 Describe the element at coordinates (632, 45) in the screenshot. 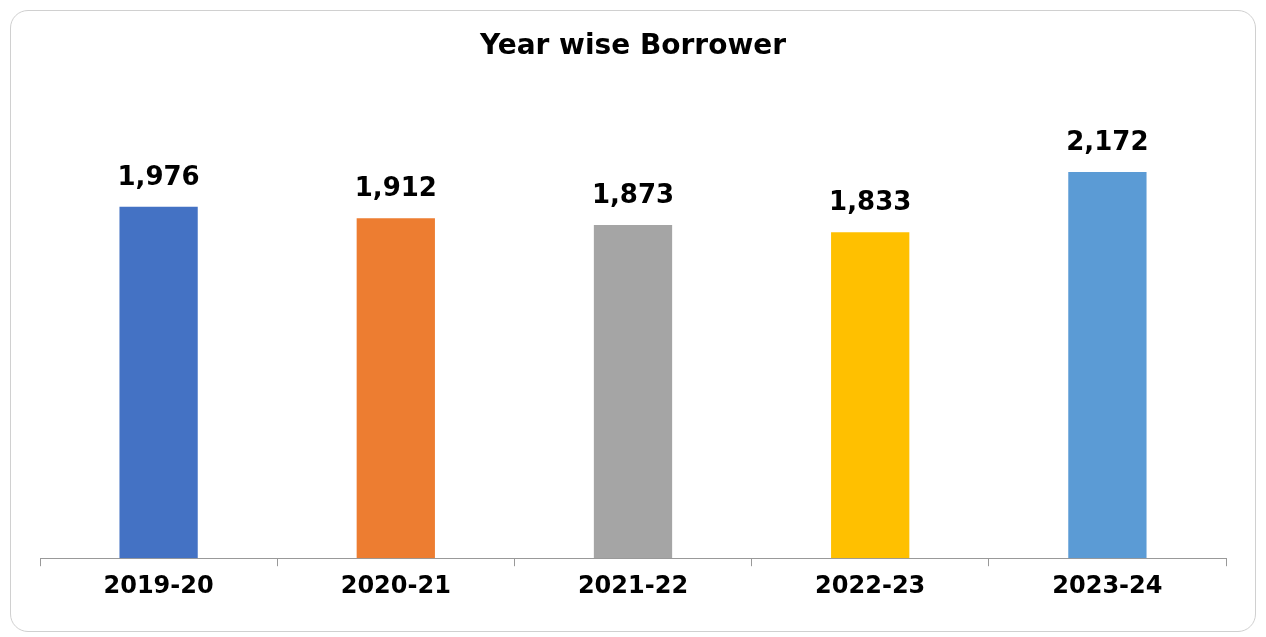

I see `chart-title: Year wise Borrower` at that location.